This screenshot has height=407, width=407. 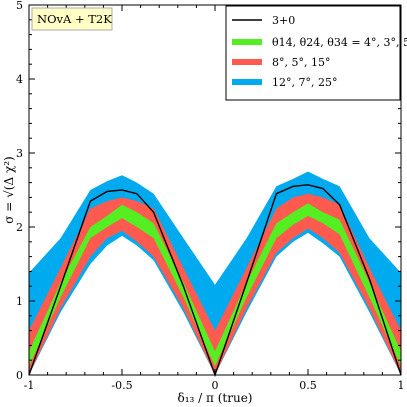 I want to click on x-tick-label-2: 0, so click(x=215, y=385).